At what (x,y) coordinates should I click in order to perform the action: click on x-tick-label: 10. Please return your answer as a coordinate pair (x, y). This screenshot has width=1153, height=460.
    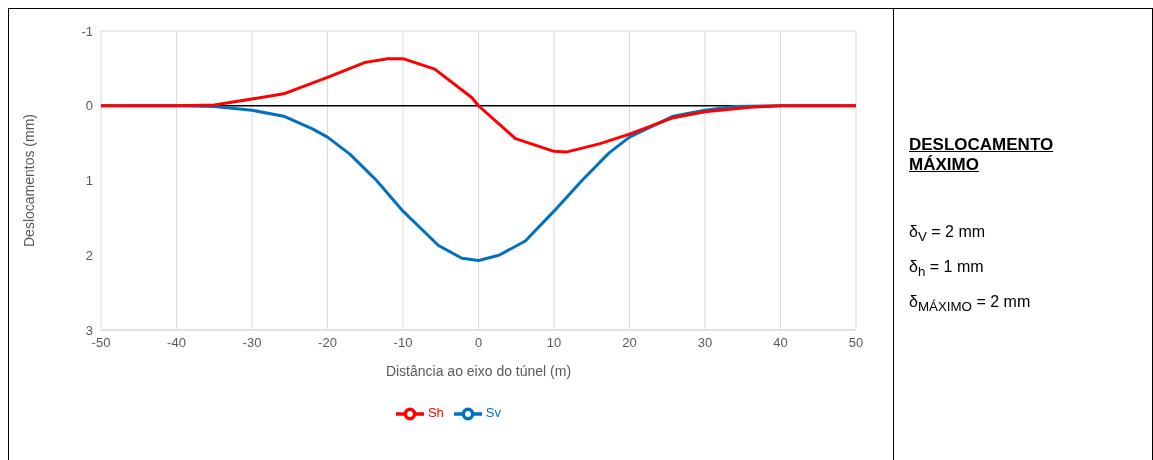
    Looking at the image, I should click on (554, 343).